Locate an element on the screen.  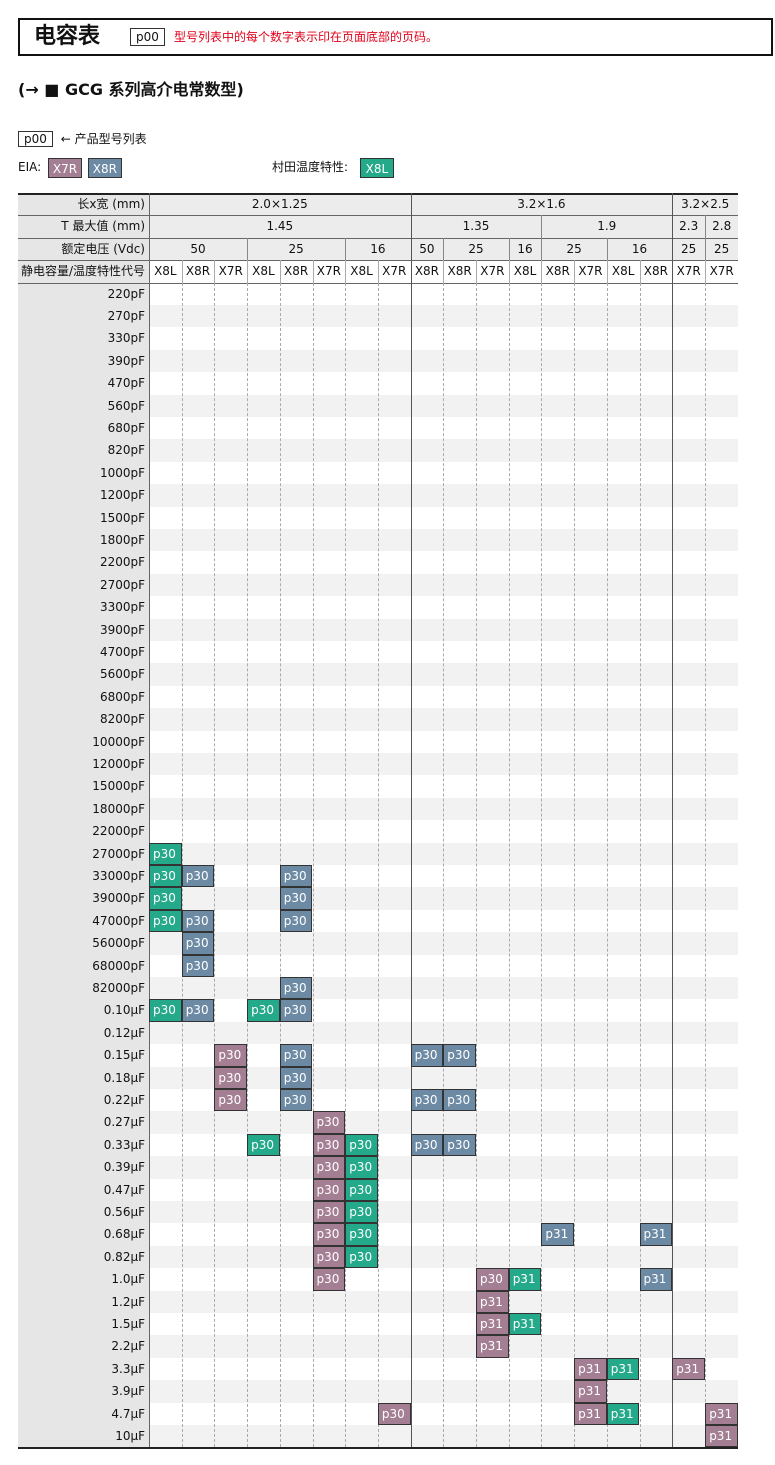
capacitance-label: 0.68µF is located at coordinates (83, 1234).